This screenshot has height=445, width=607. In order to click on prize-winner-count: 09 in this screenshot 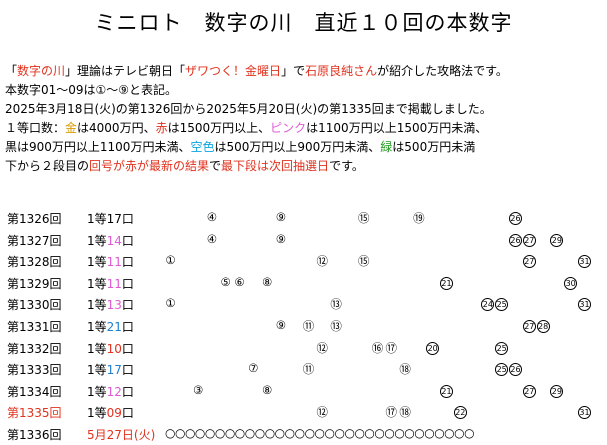, I will do `click(114, 413)`.